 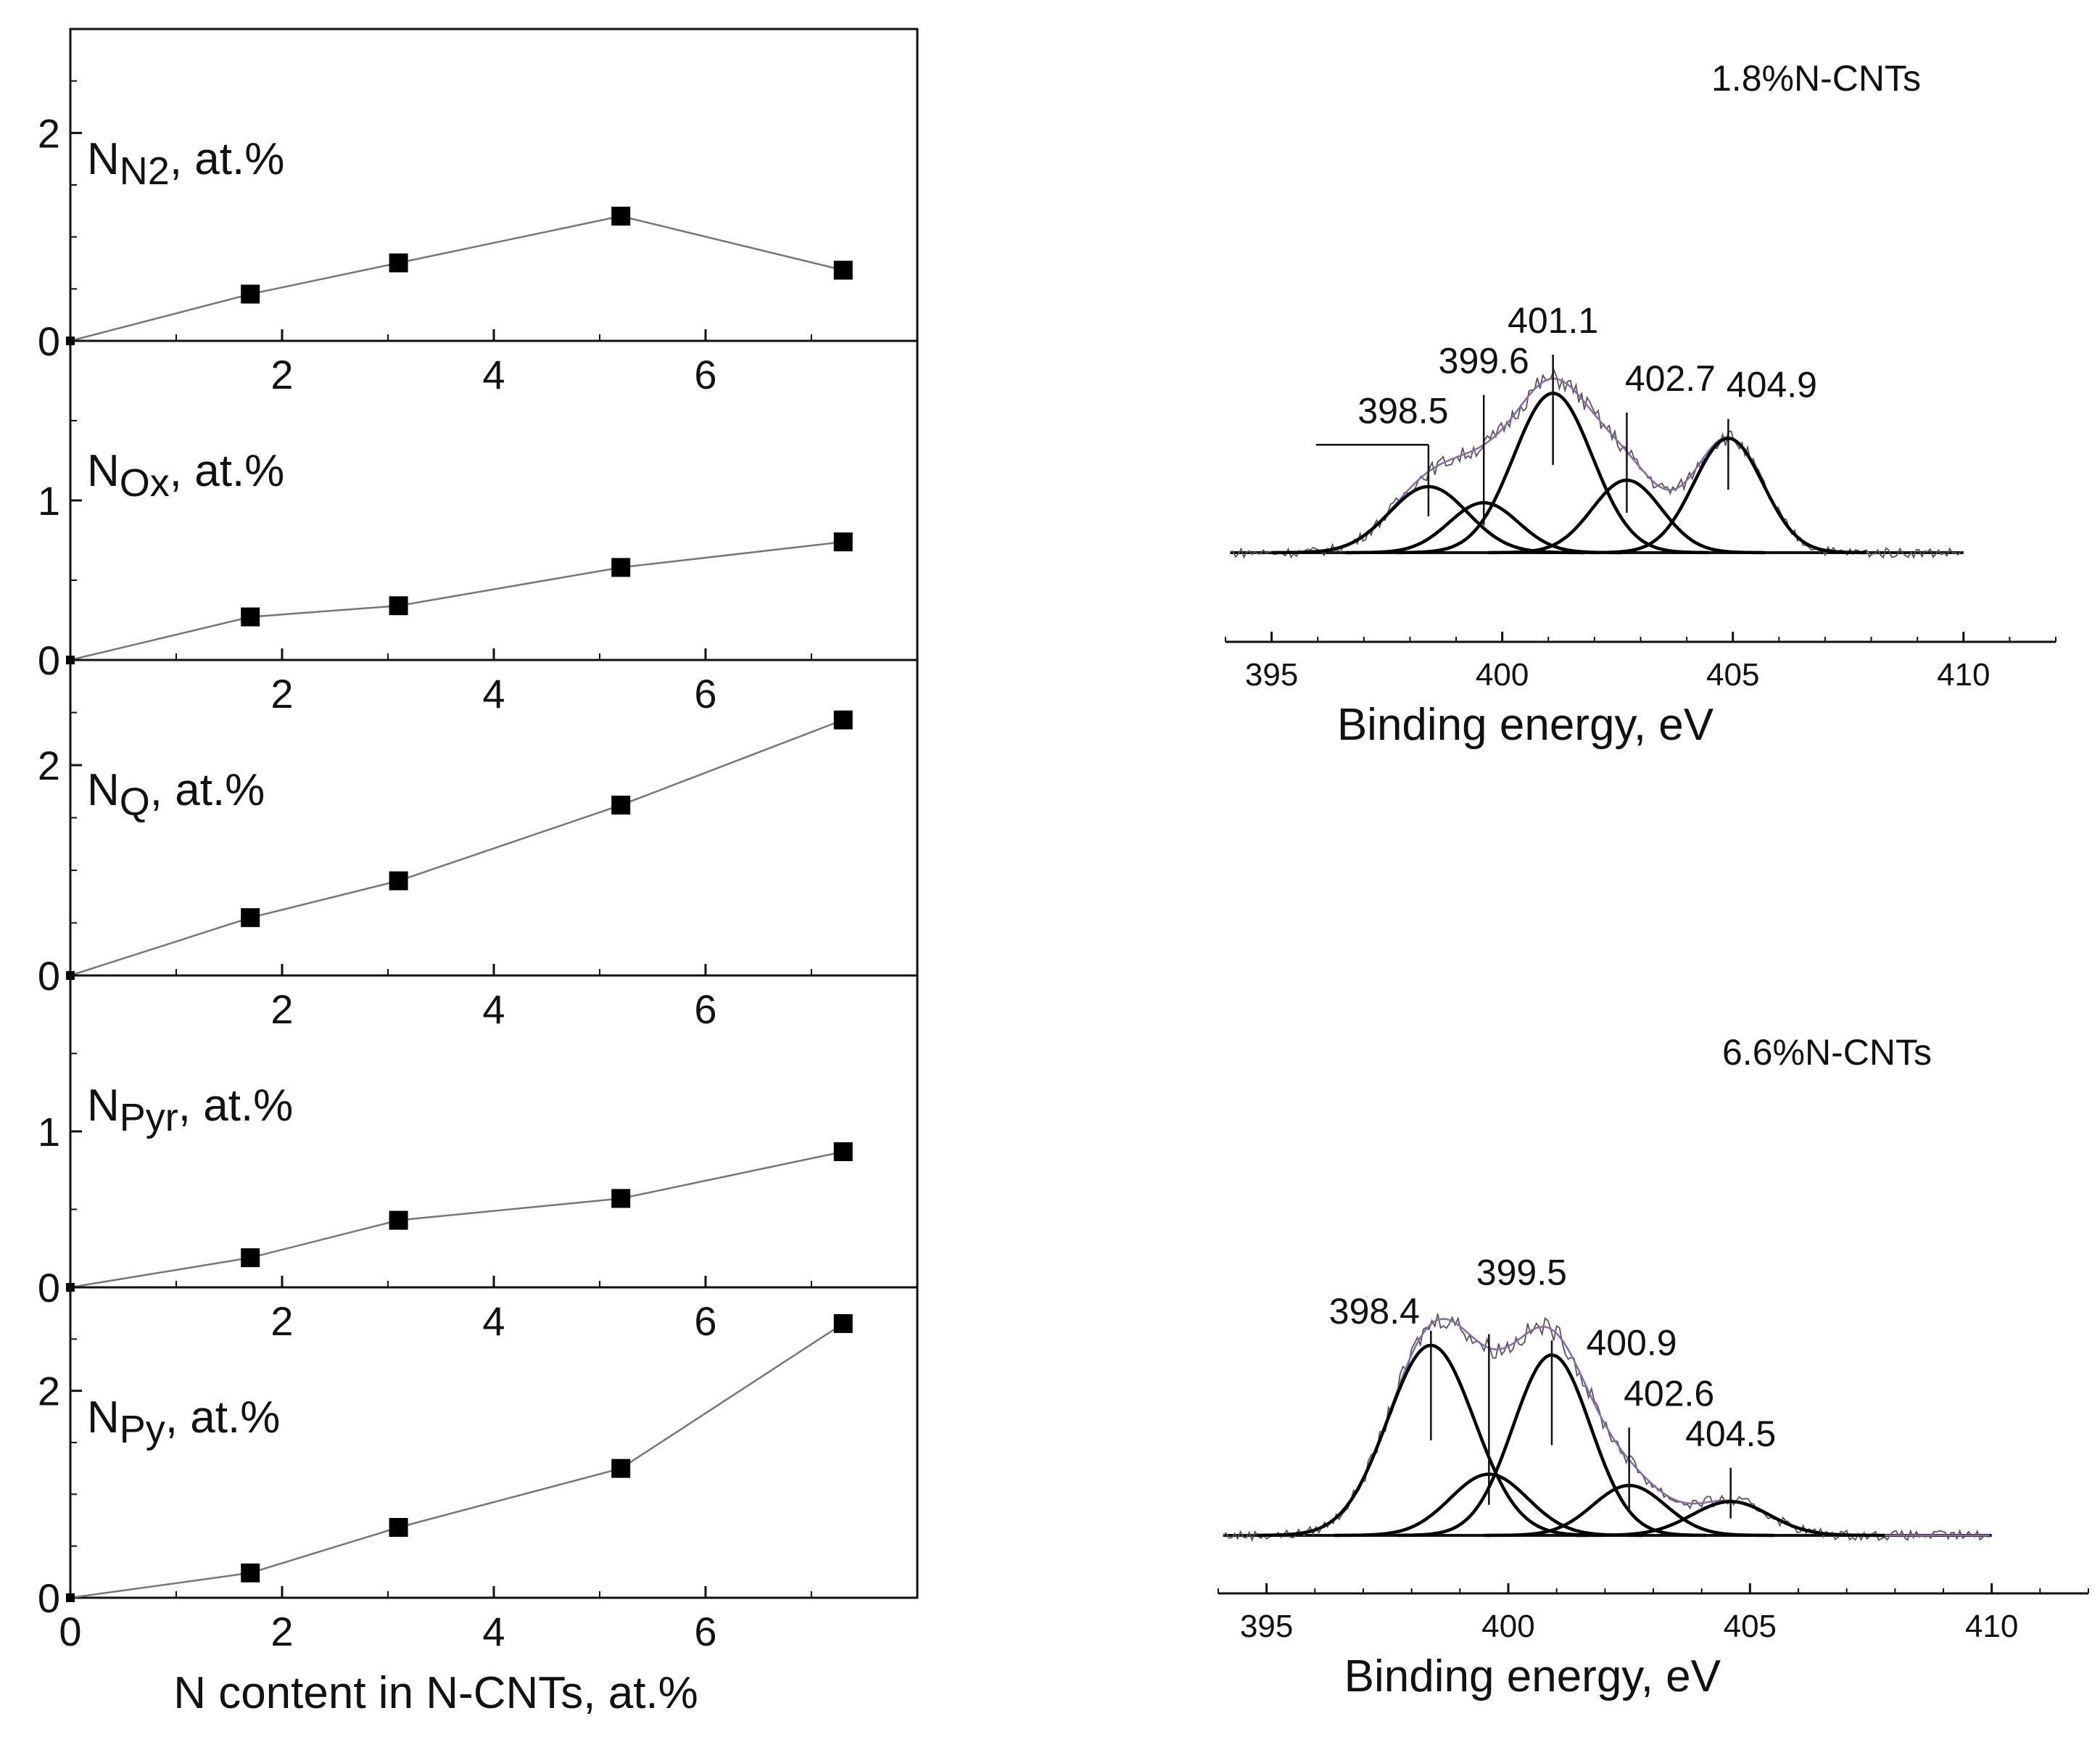 I want to click on panel-label: NPy, at.%, so click(x=183, y=1422).